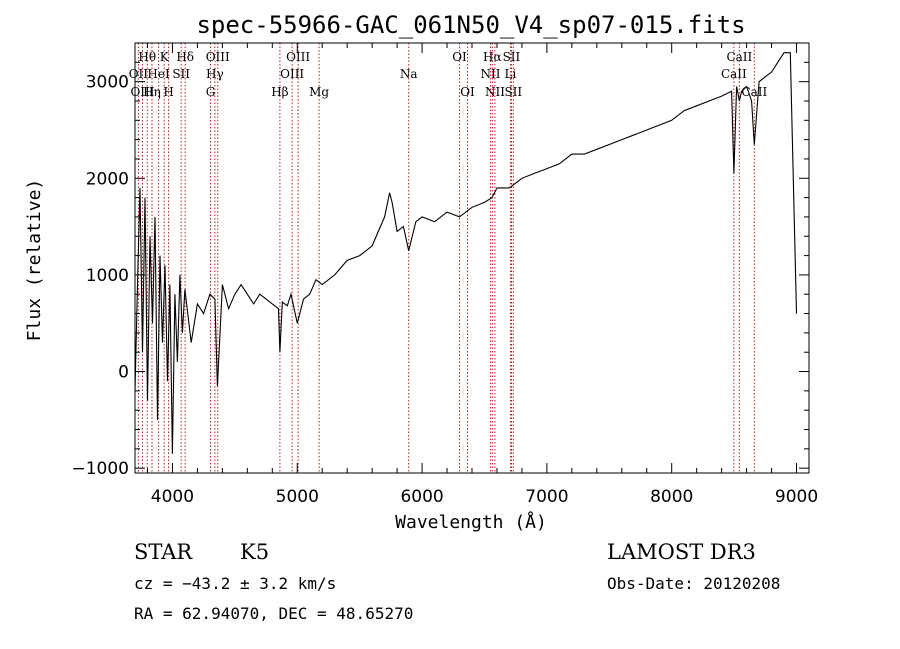 The image size is (900, 649). I want to click on chart-title: spec-55966-GAC_061N50_V4_sp07-015.fits, so click(470, 25).